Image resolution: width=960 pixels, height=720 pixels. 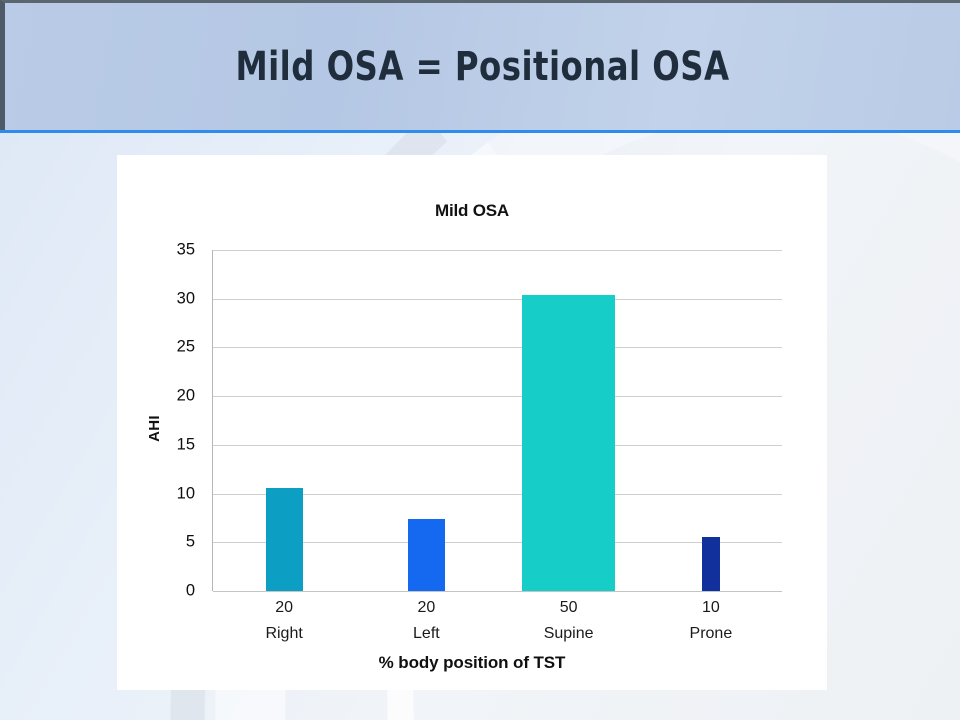 What do you see at coordinates (185, 249) in the screenshot?
I see `y-tick-label: 35` at bounding box center [185, 249].